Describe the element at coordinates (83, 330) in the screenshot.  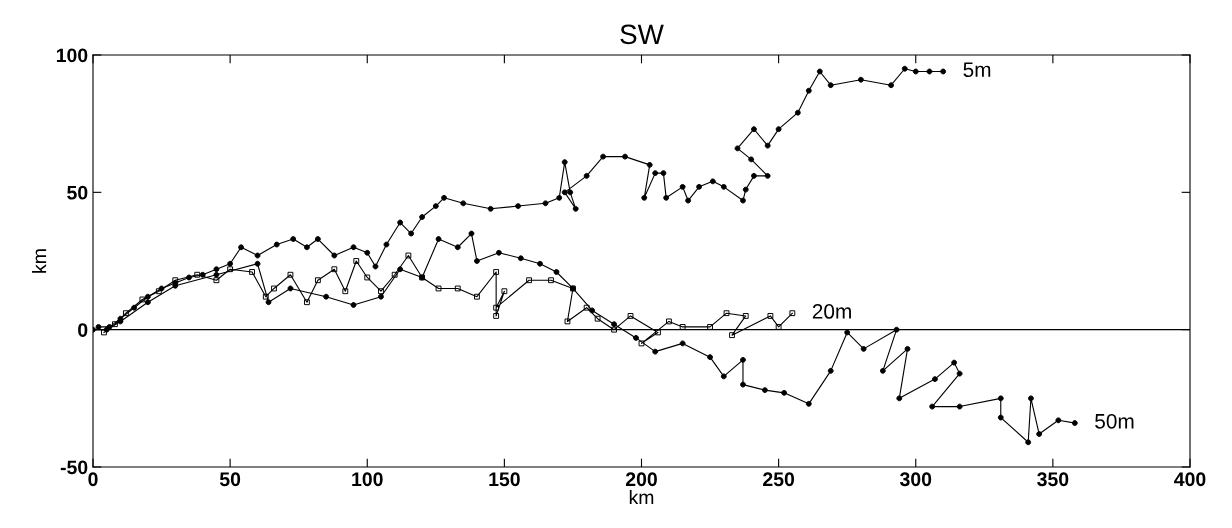
I see `y-tick-label: 0` at that location.